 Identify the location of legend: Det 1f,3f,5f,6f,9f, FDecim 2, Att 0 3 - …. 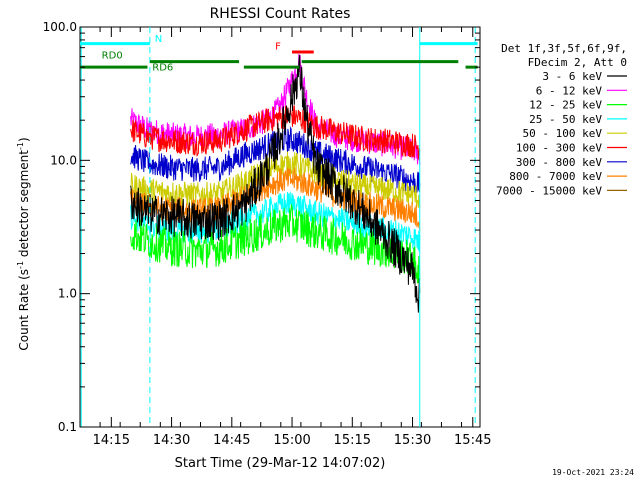
(561, 119).